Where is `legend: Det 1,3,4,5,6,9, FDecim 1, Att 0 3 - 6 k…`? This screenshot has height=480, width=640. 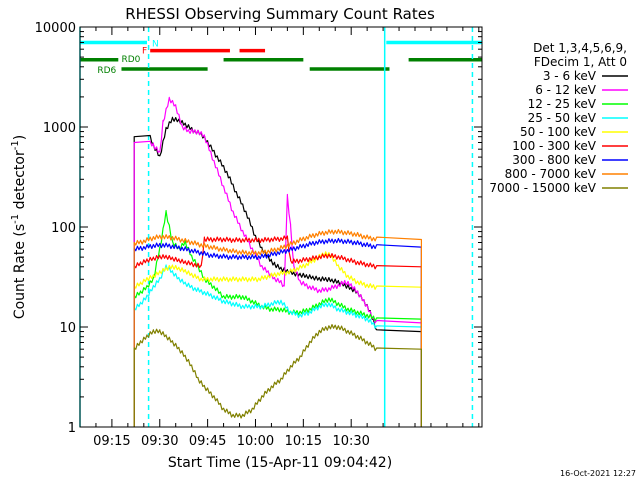 legend: Det 1,3,4,5,6,9, FDecim 1, Att 0 3 - 6 k… is located at coordinates (558, 118).